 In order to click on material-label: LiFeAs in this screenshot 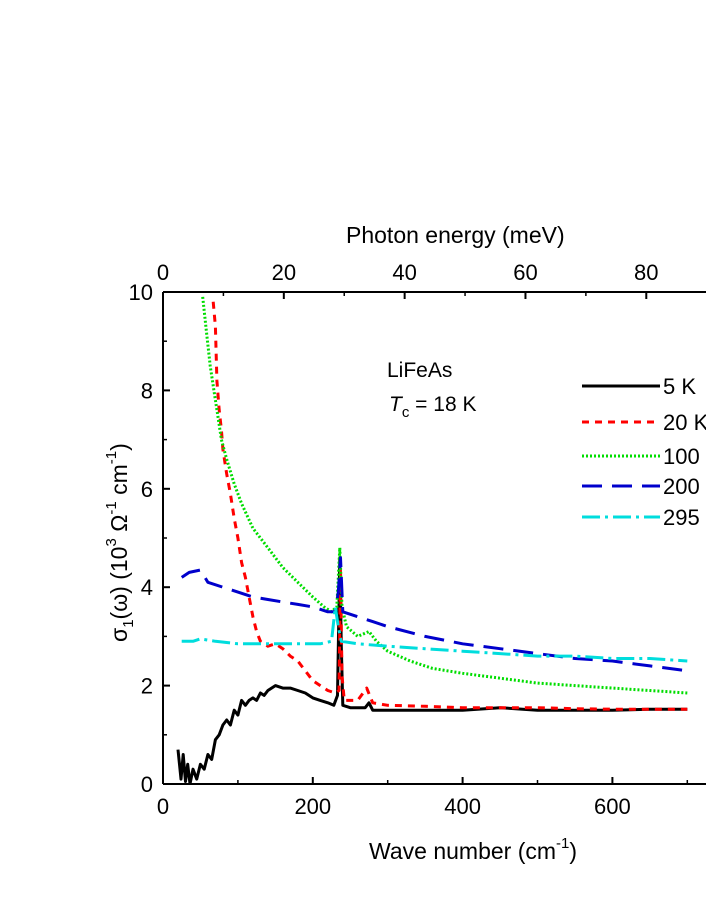, I will do `click(419, 370)`.